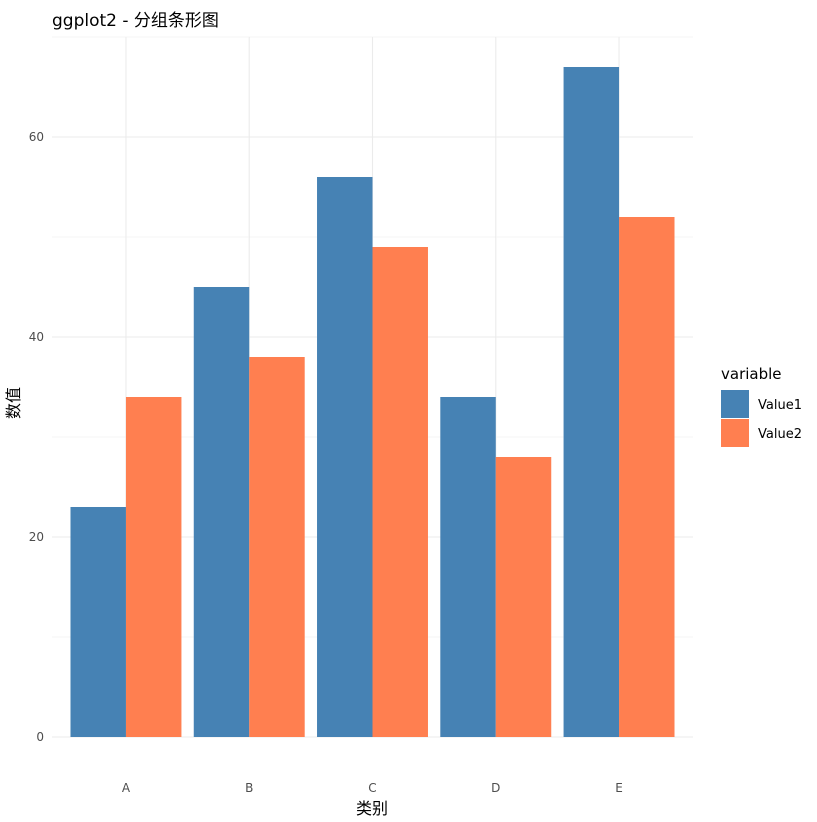 Image resolution: width=817 pixels, height=822 pixels. What do you see at coordinates (761, 418) in the screenshot?
I see `legend-items: Value1 Value2` at bounding box center [761, 418].